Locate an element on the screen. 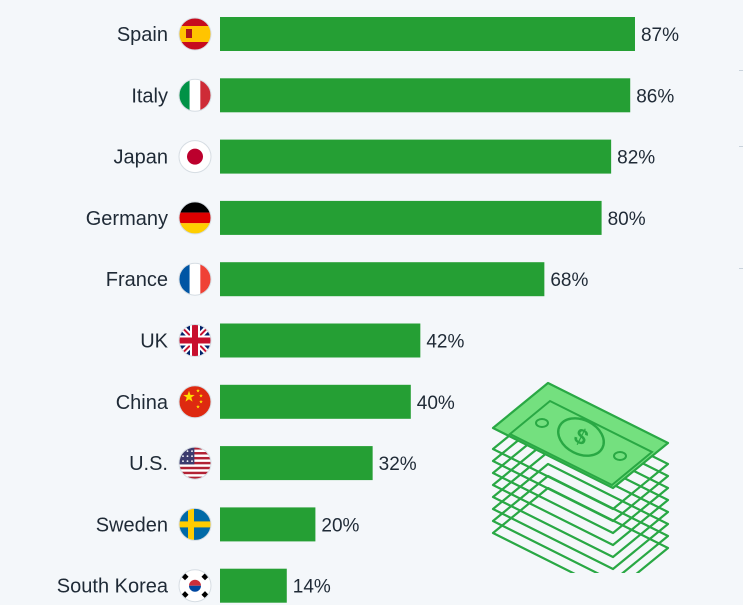 This screenshot has width=743, height=605. value-label: 14% is located at coordinates (312, 587).